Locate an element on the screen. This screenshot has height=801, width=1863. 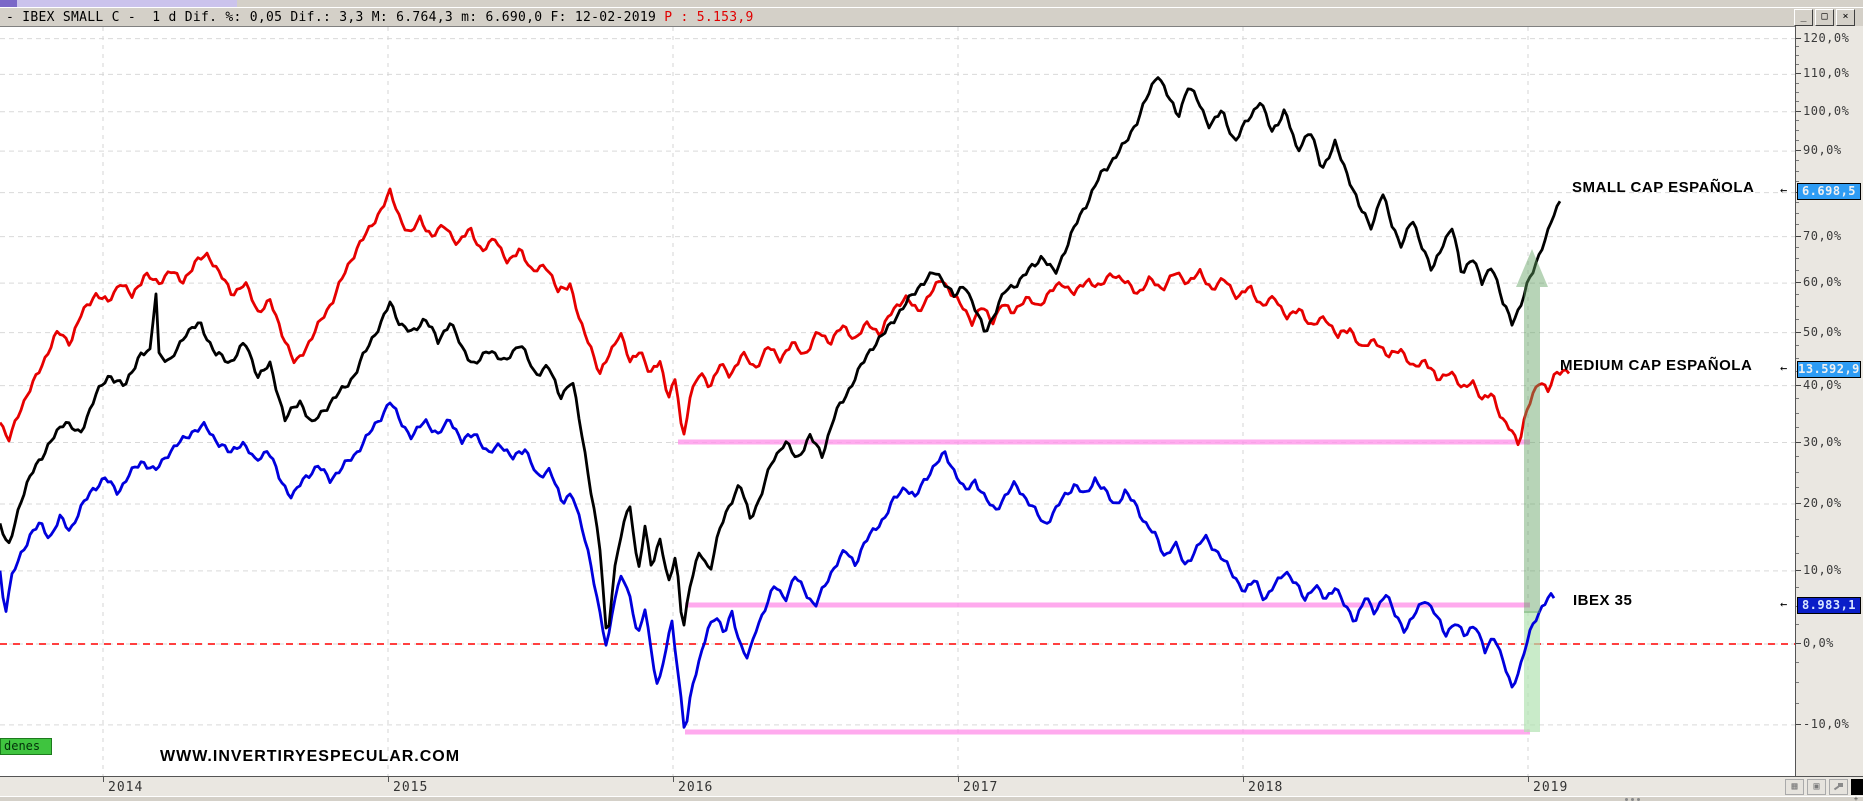
x-axis-label: 2019 is located at coordinates (1551, 787).